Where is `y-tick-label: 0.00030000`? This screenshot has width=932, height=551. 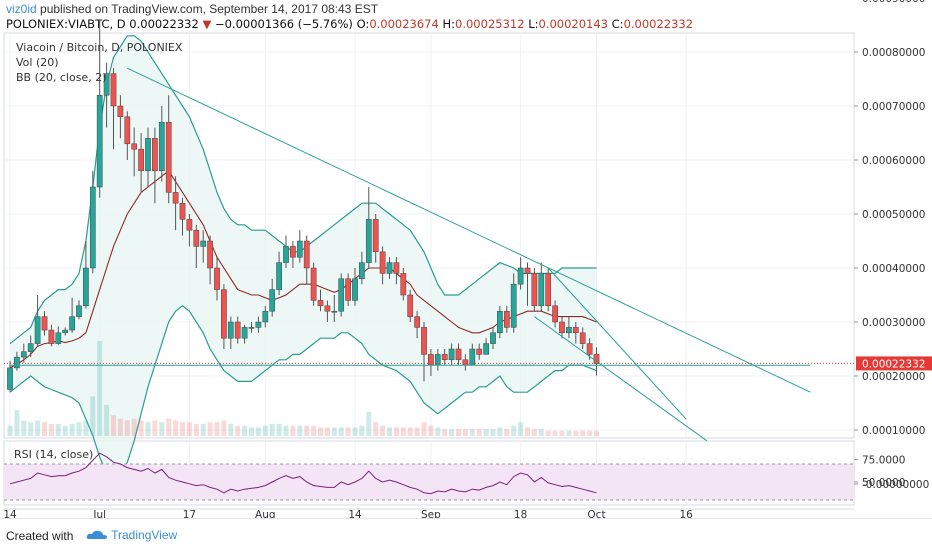
y-tick-label: 0.00030000 is located at coordinates (893, 323).